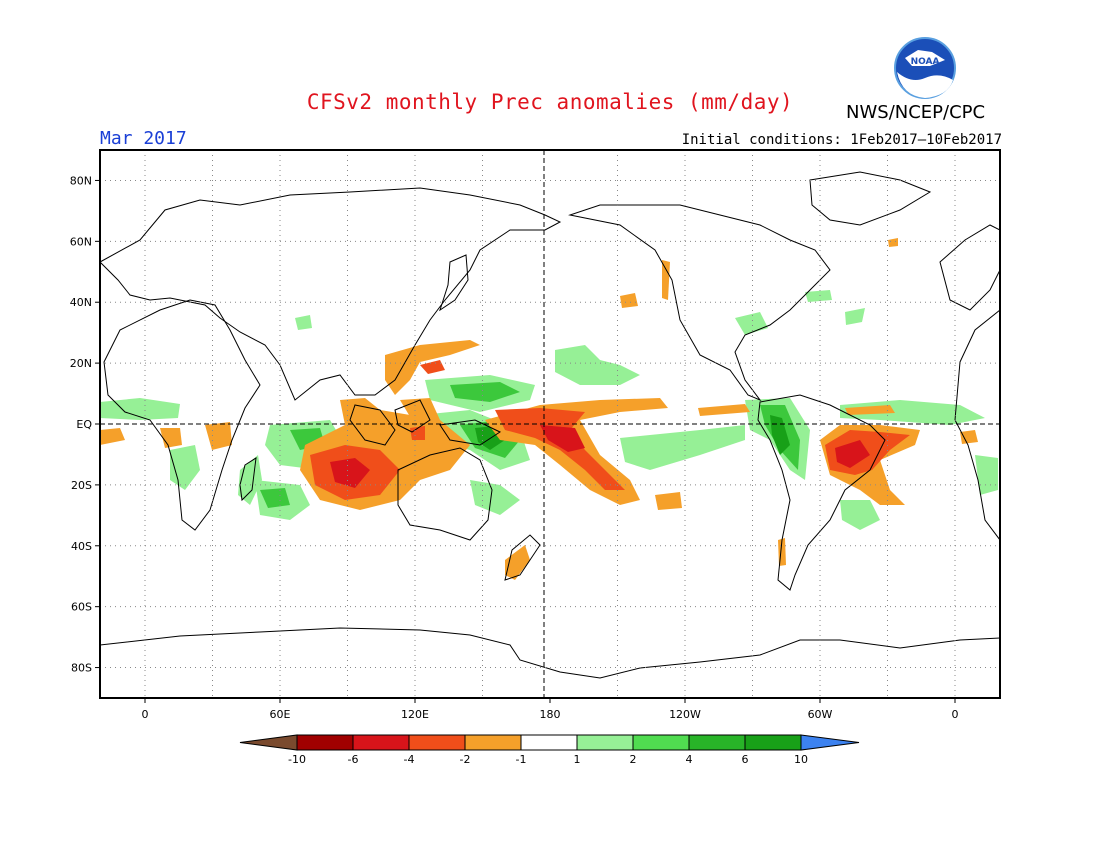  What do you see at coordinates (550, 102) in the screenshot?
I see `map-title: CFSv2 monthly Prec anomalies (mm/day)` at bounding box center [550, 102].